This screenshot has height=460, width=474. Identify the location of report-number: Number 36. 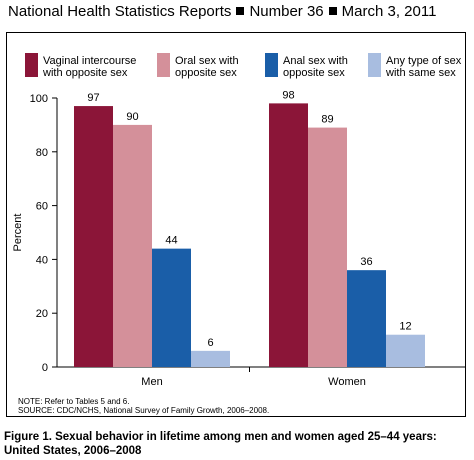
(286, 11).